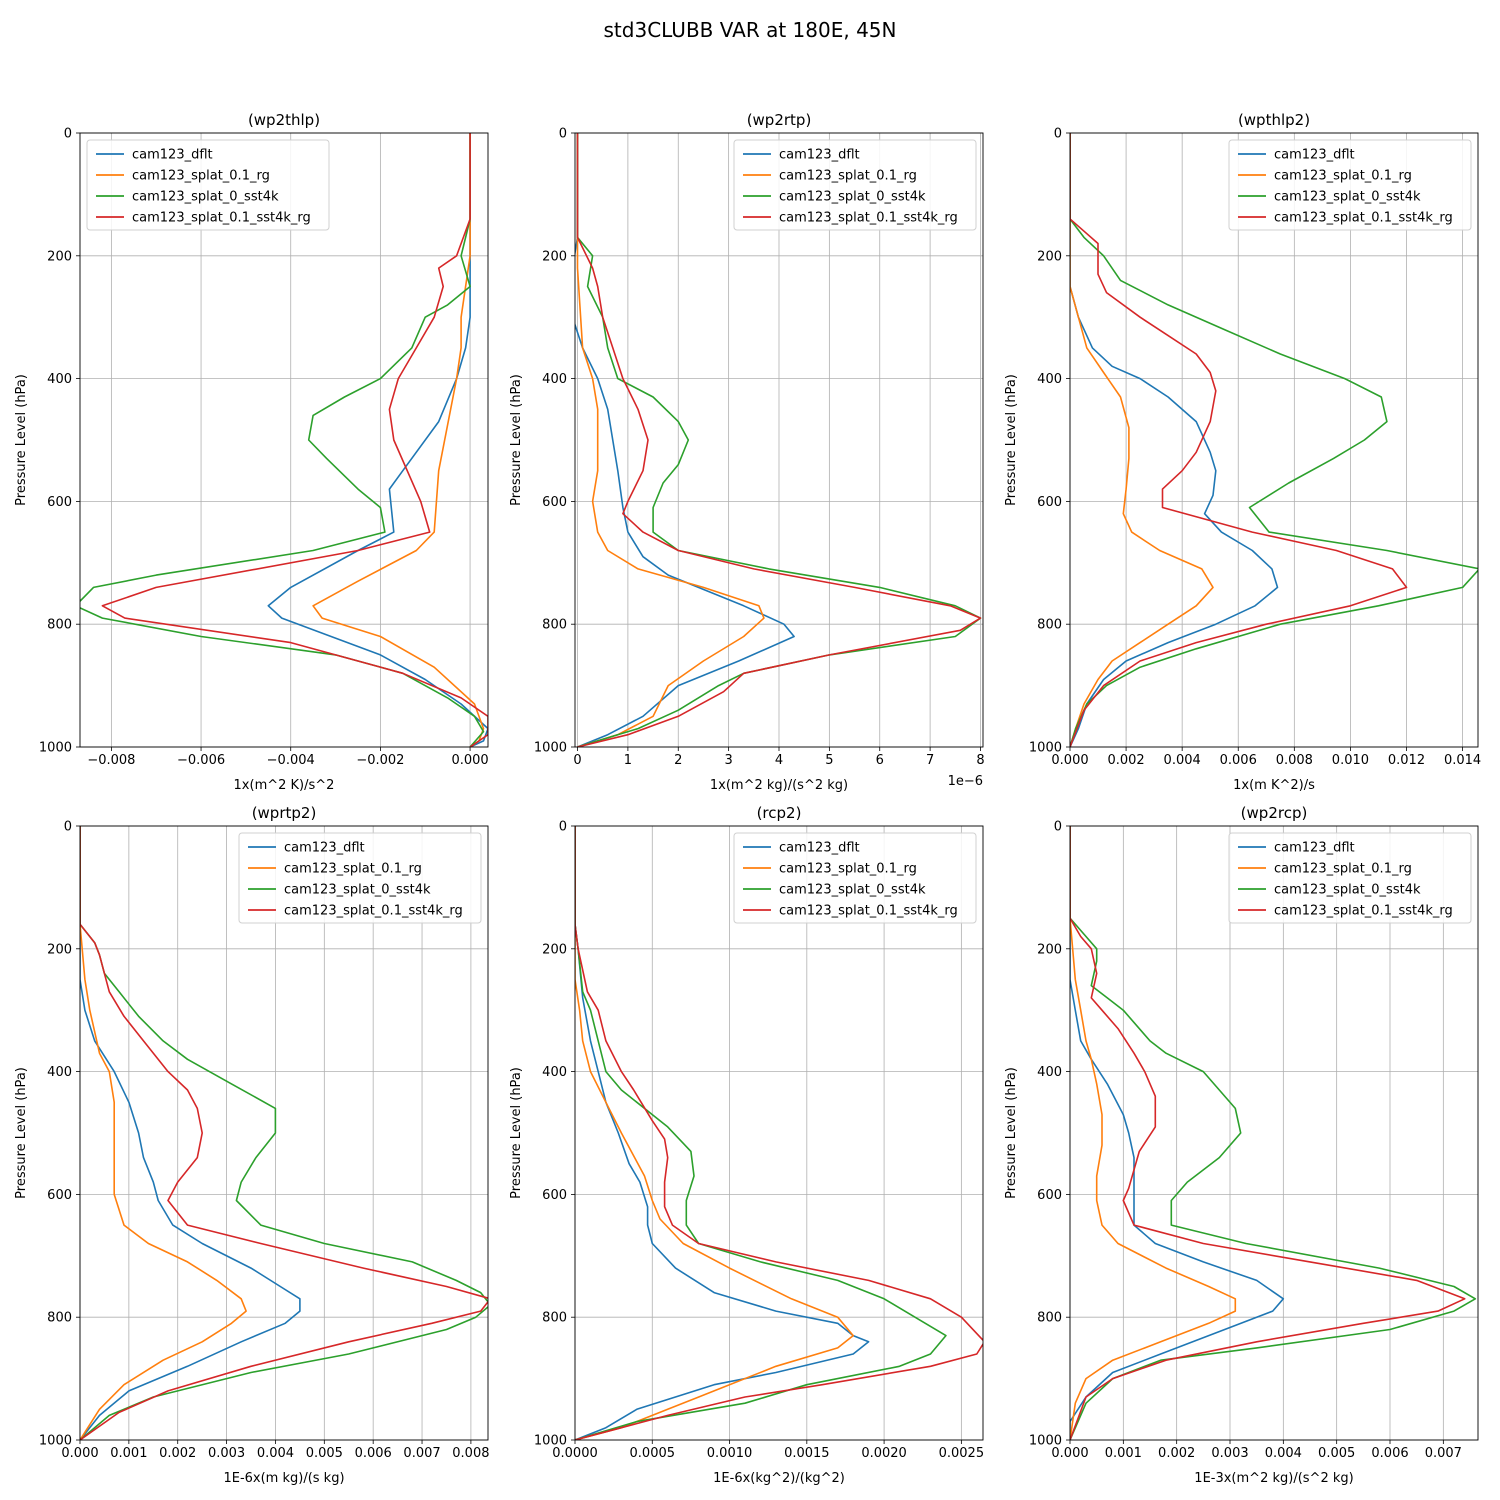  What do you see at coordinates (283, 1478) in the screenshot?
I see `x-axis-label: 1E-6x(m kg)/(s kg)` at bounding box center [283, 1478].